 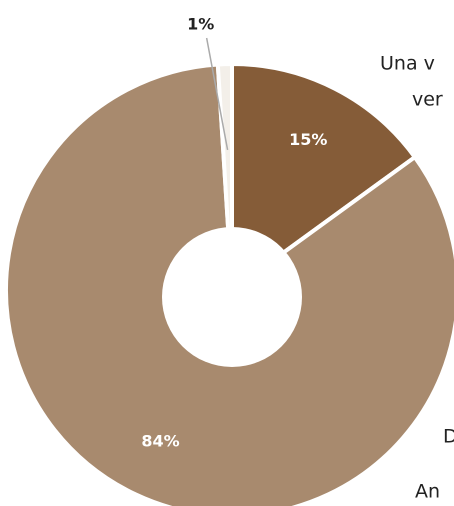 I want to click on legend-fragment: ver, so click(x=427, y=100).